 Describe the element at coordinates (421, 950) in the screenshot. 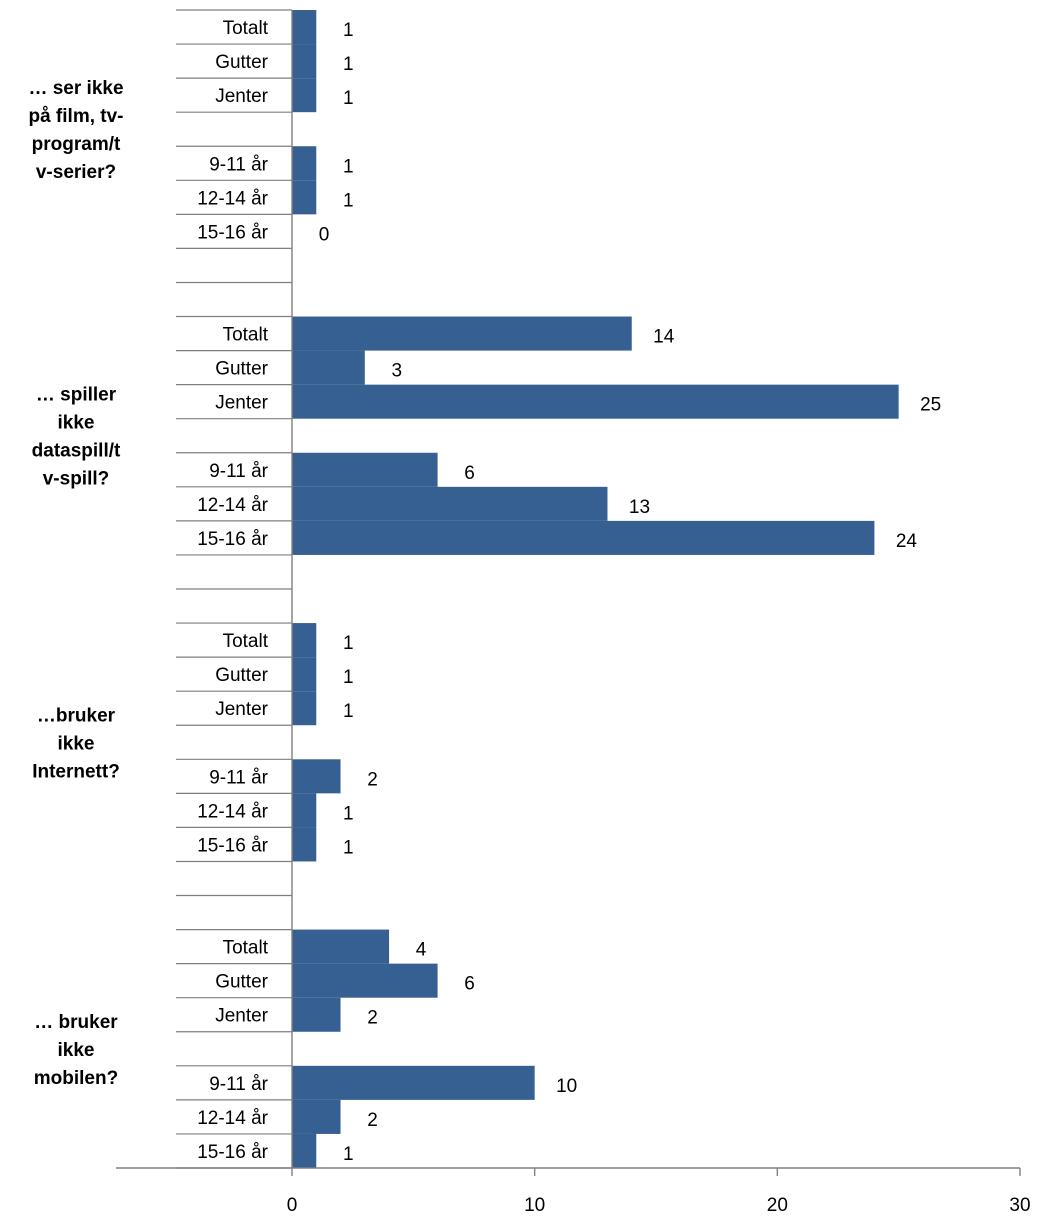

I see `data-label: 4` at that location.